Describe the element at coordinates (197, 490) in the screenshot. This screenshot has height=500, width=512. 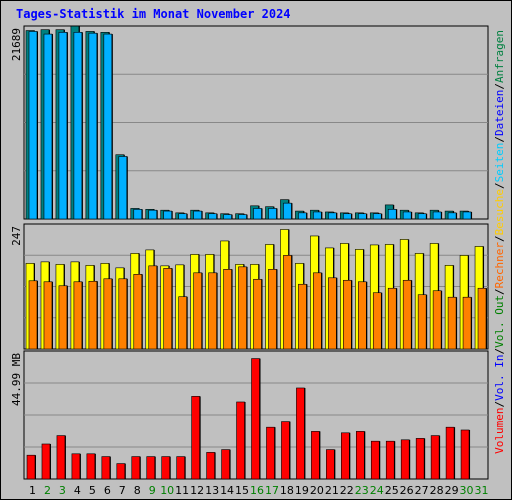
I see `x-tick-label: 12` at that location.